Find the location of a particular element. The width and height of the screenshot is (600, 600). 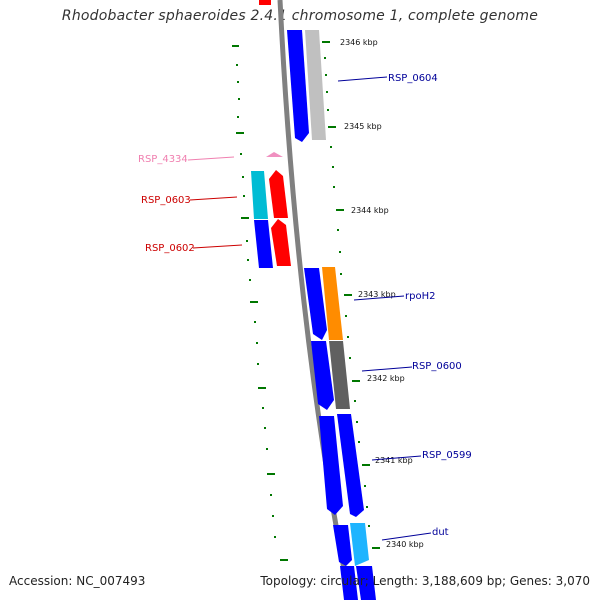

gene-dkgrey-rsp0600 is located at coordinates (339, 375).